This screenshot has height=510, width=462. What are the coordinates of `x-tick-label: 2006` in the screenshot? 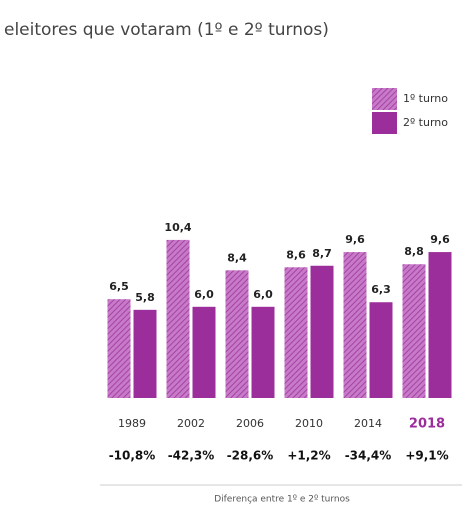 It's located at (250, 423).